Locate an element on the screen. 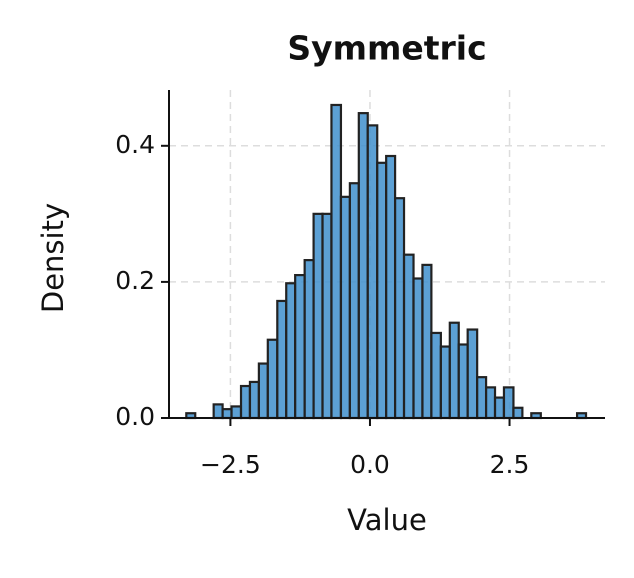  y-axis-label: Density is located at coordinates (53, 258).